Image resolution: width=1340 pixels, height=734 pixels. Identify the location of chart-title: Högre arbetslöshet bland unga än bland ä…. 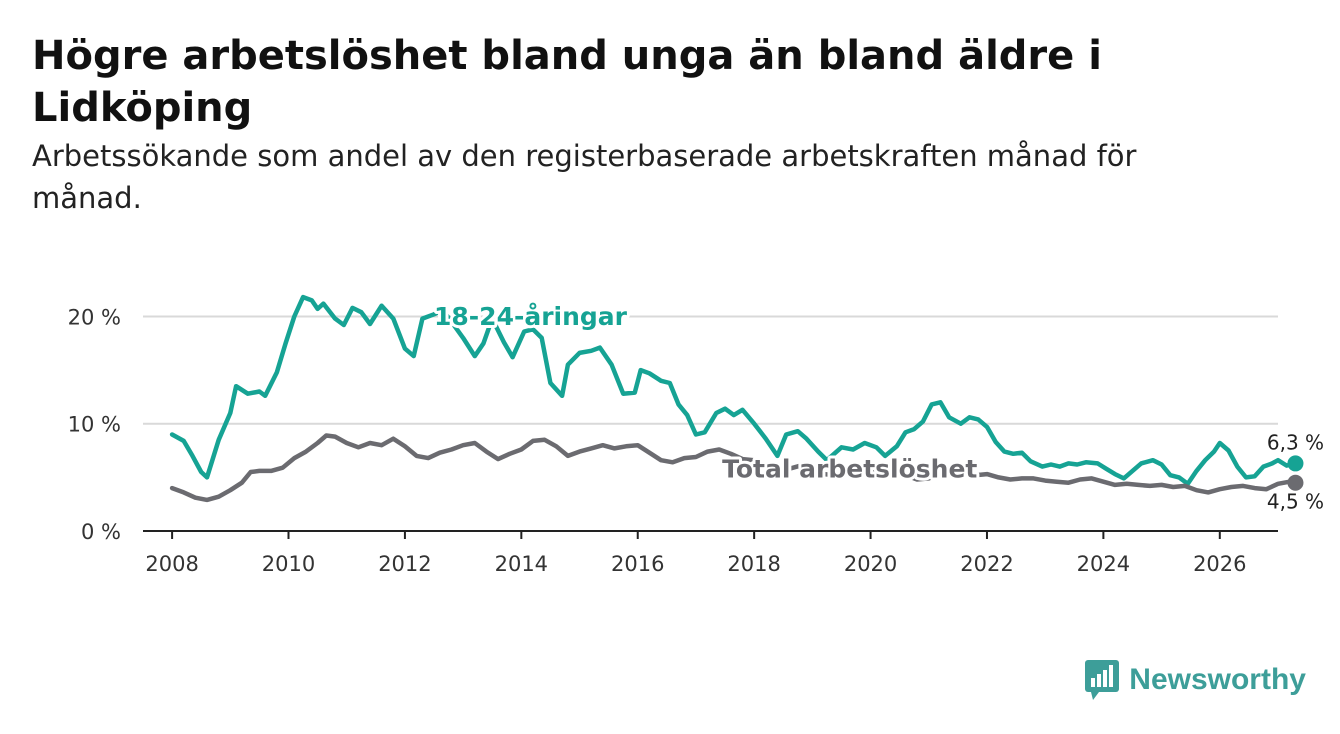
(567, 82).